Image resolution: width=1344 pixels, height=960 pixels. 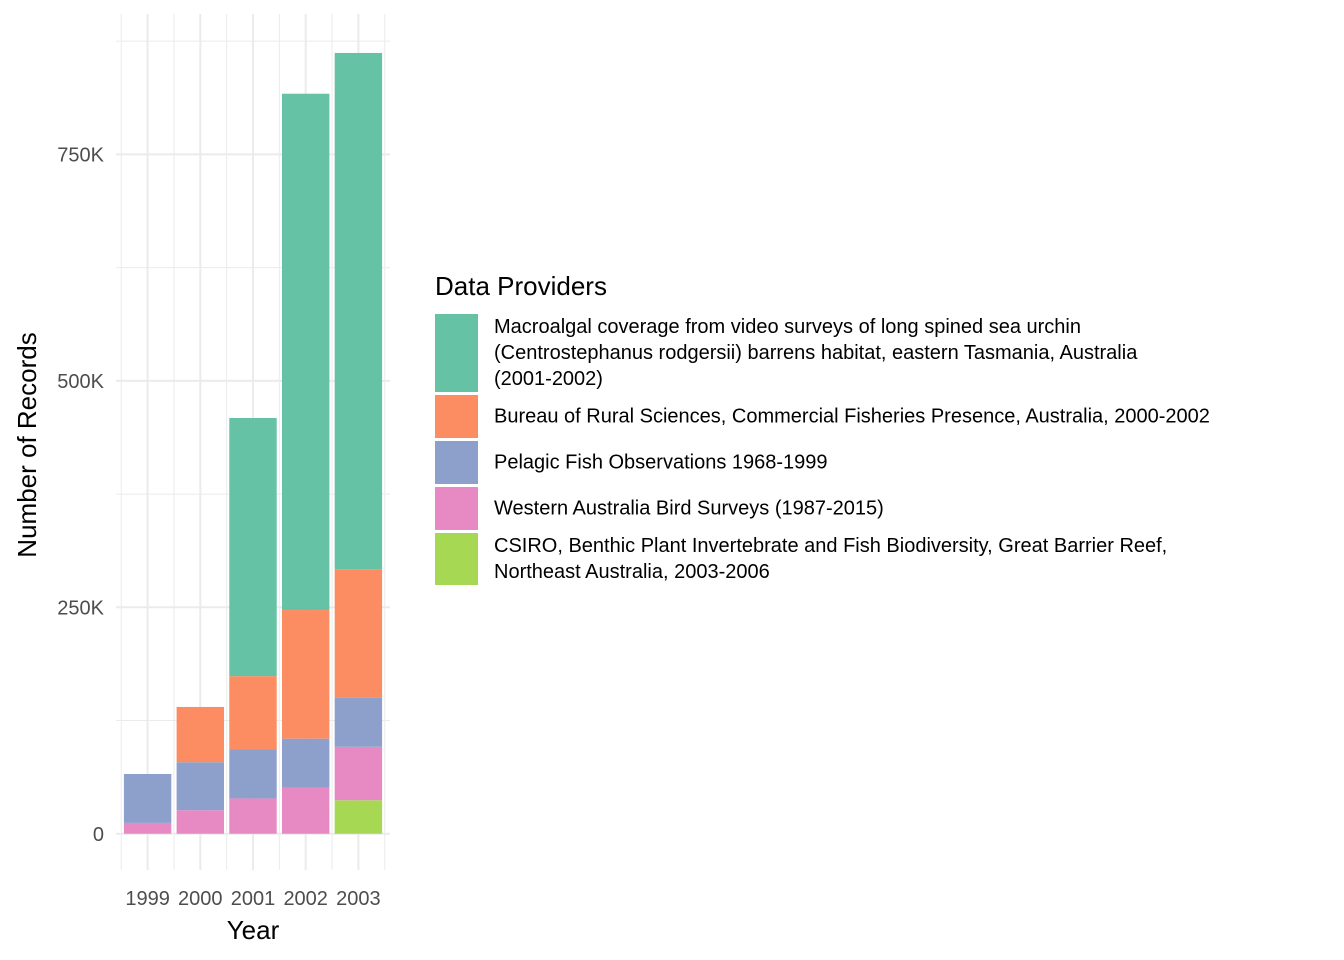 I want to click on x-tick-label: 2002, so click(x=305, y=899).